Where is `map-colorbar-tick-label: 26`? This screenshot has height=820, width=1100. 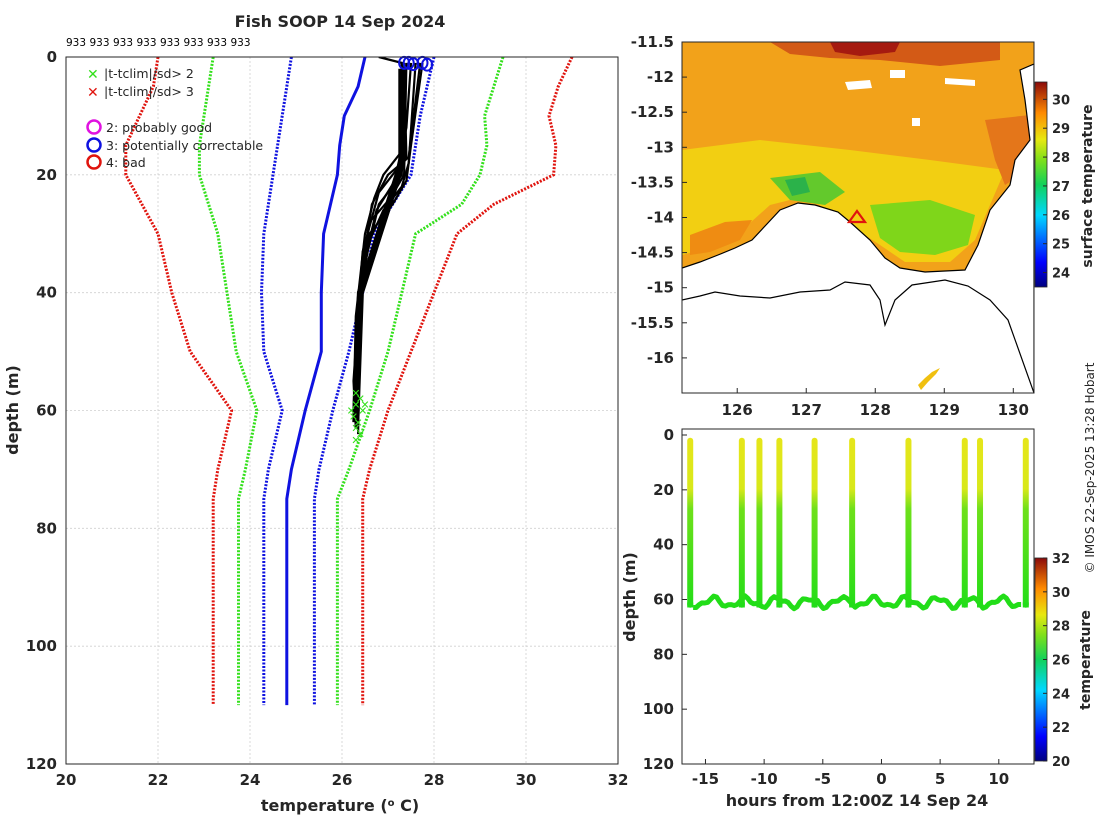
map-colorbar-tick-label: 26 is located at coordinates (1061, 216).